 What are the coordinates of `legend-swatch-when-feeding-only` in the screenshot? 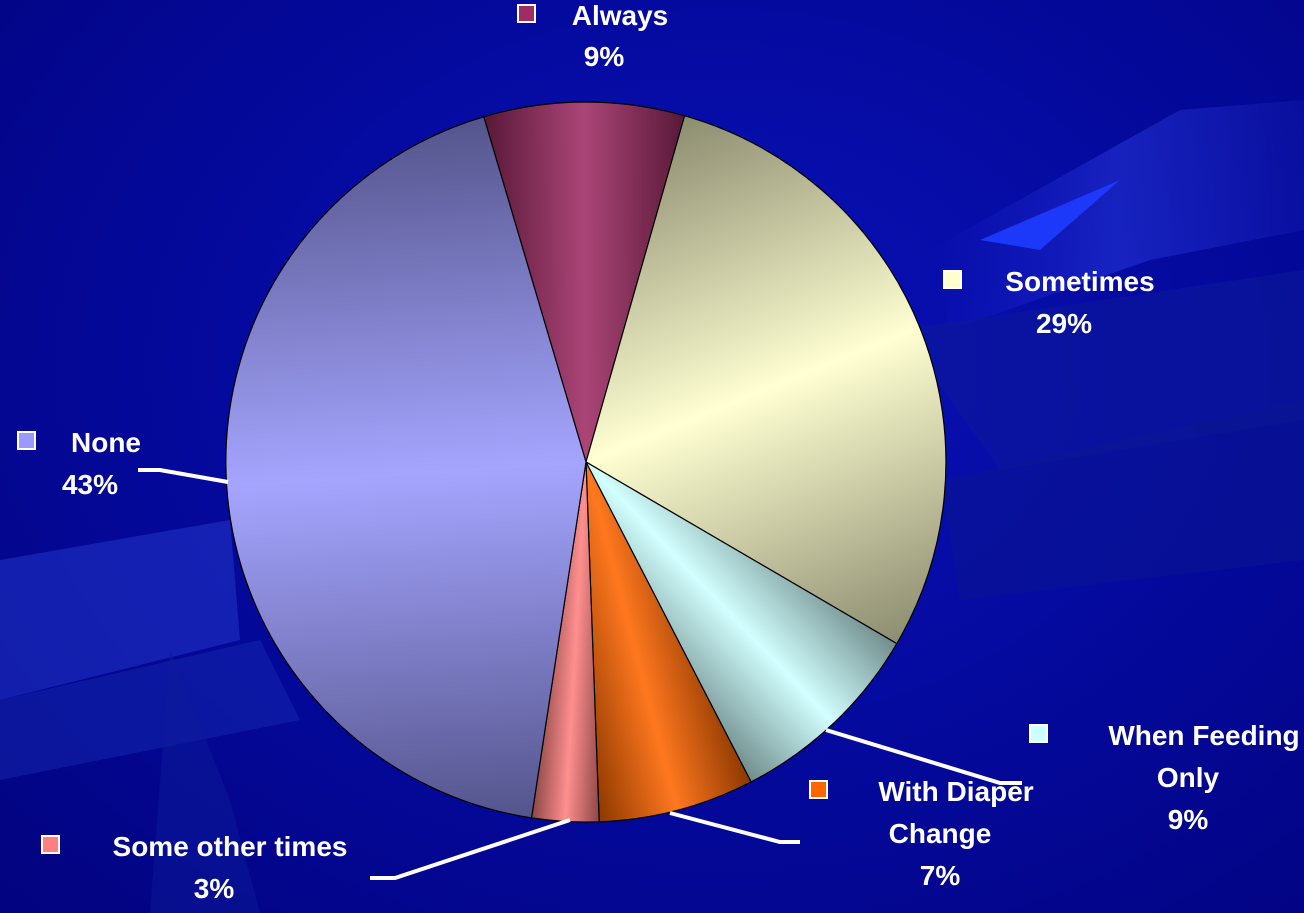 It's located at (1038, 733).